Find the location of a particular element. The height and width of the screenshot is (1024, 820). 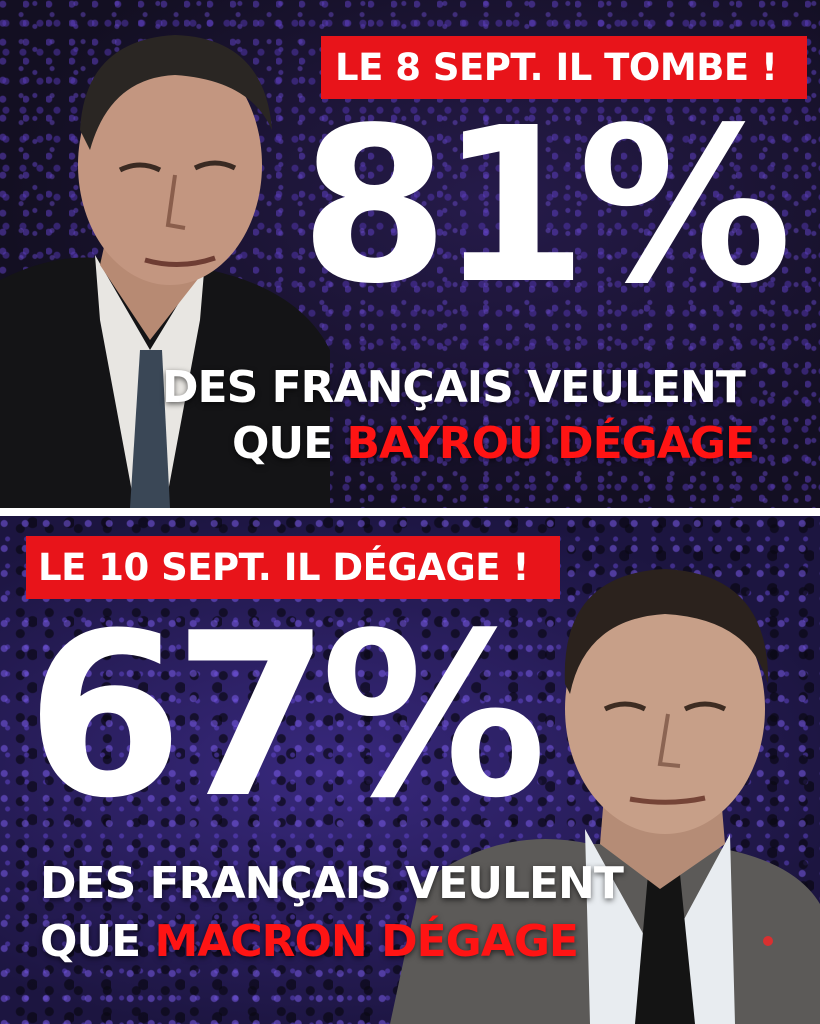

panel-divider is located at coordinates (410, 512).